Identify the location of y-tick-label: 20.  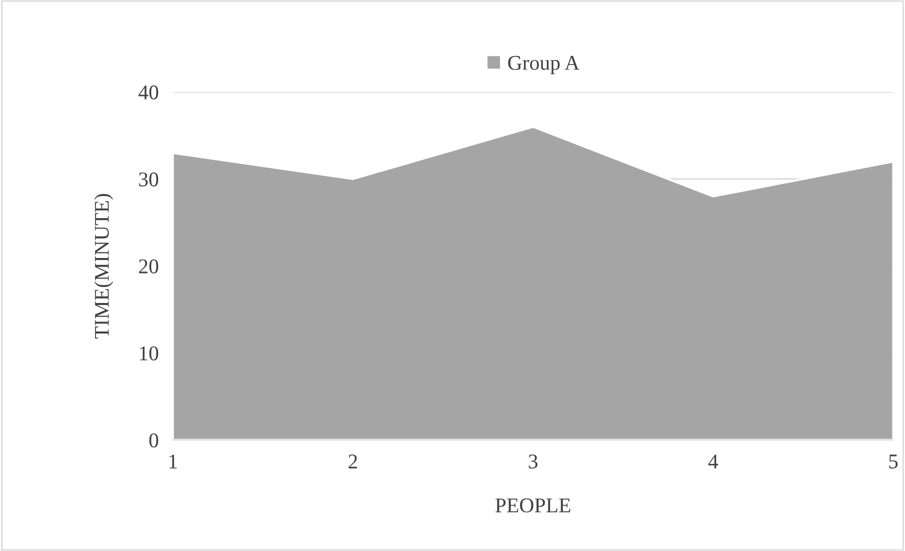
(148, 266).